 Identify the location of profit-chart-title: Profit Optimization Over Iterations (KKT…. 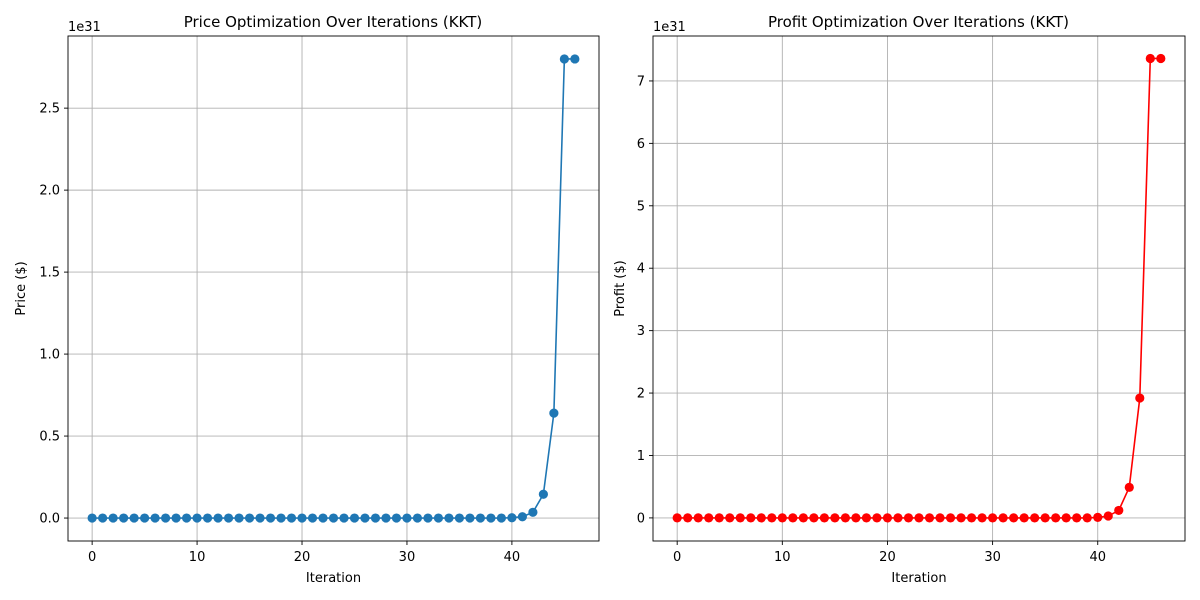
(918, 22).